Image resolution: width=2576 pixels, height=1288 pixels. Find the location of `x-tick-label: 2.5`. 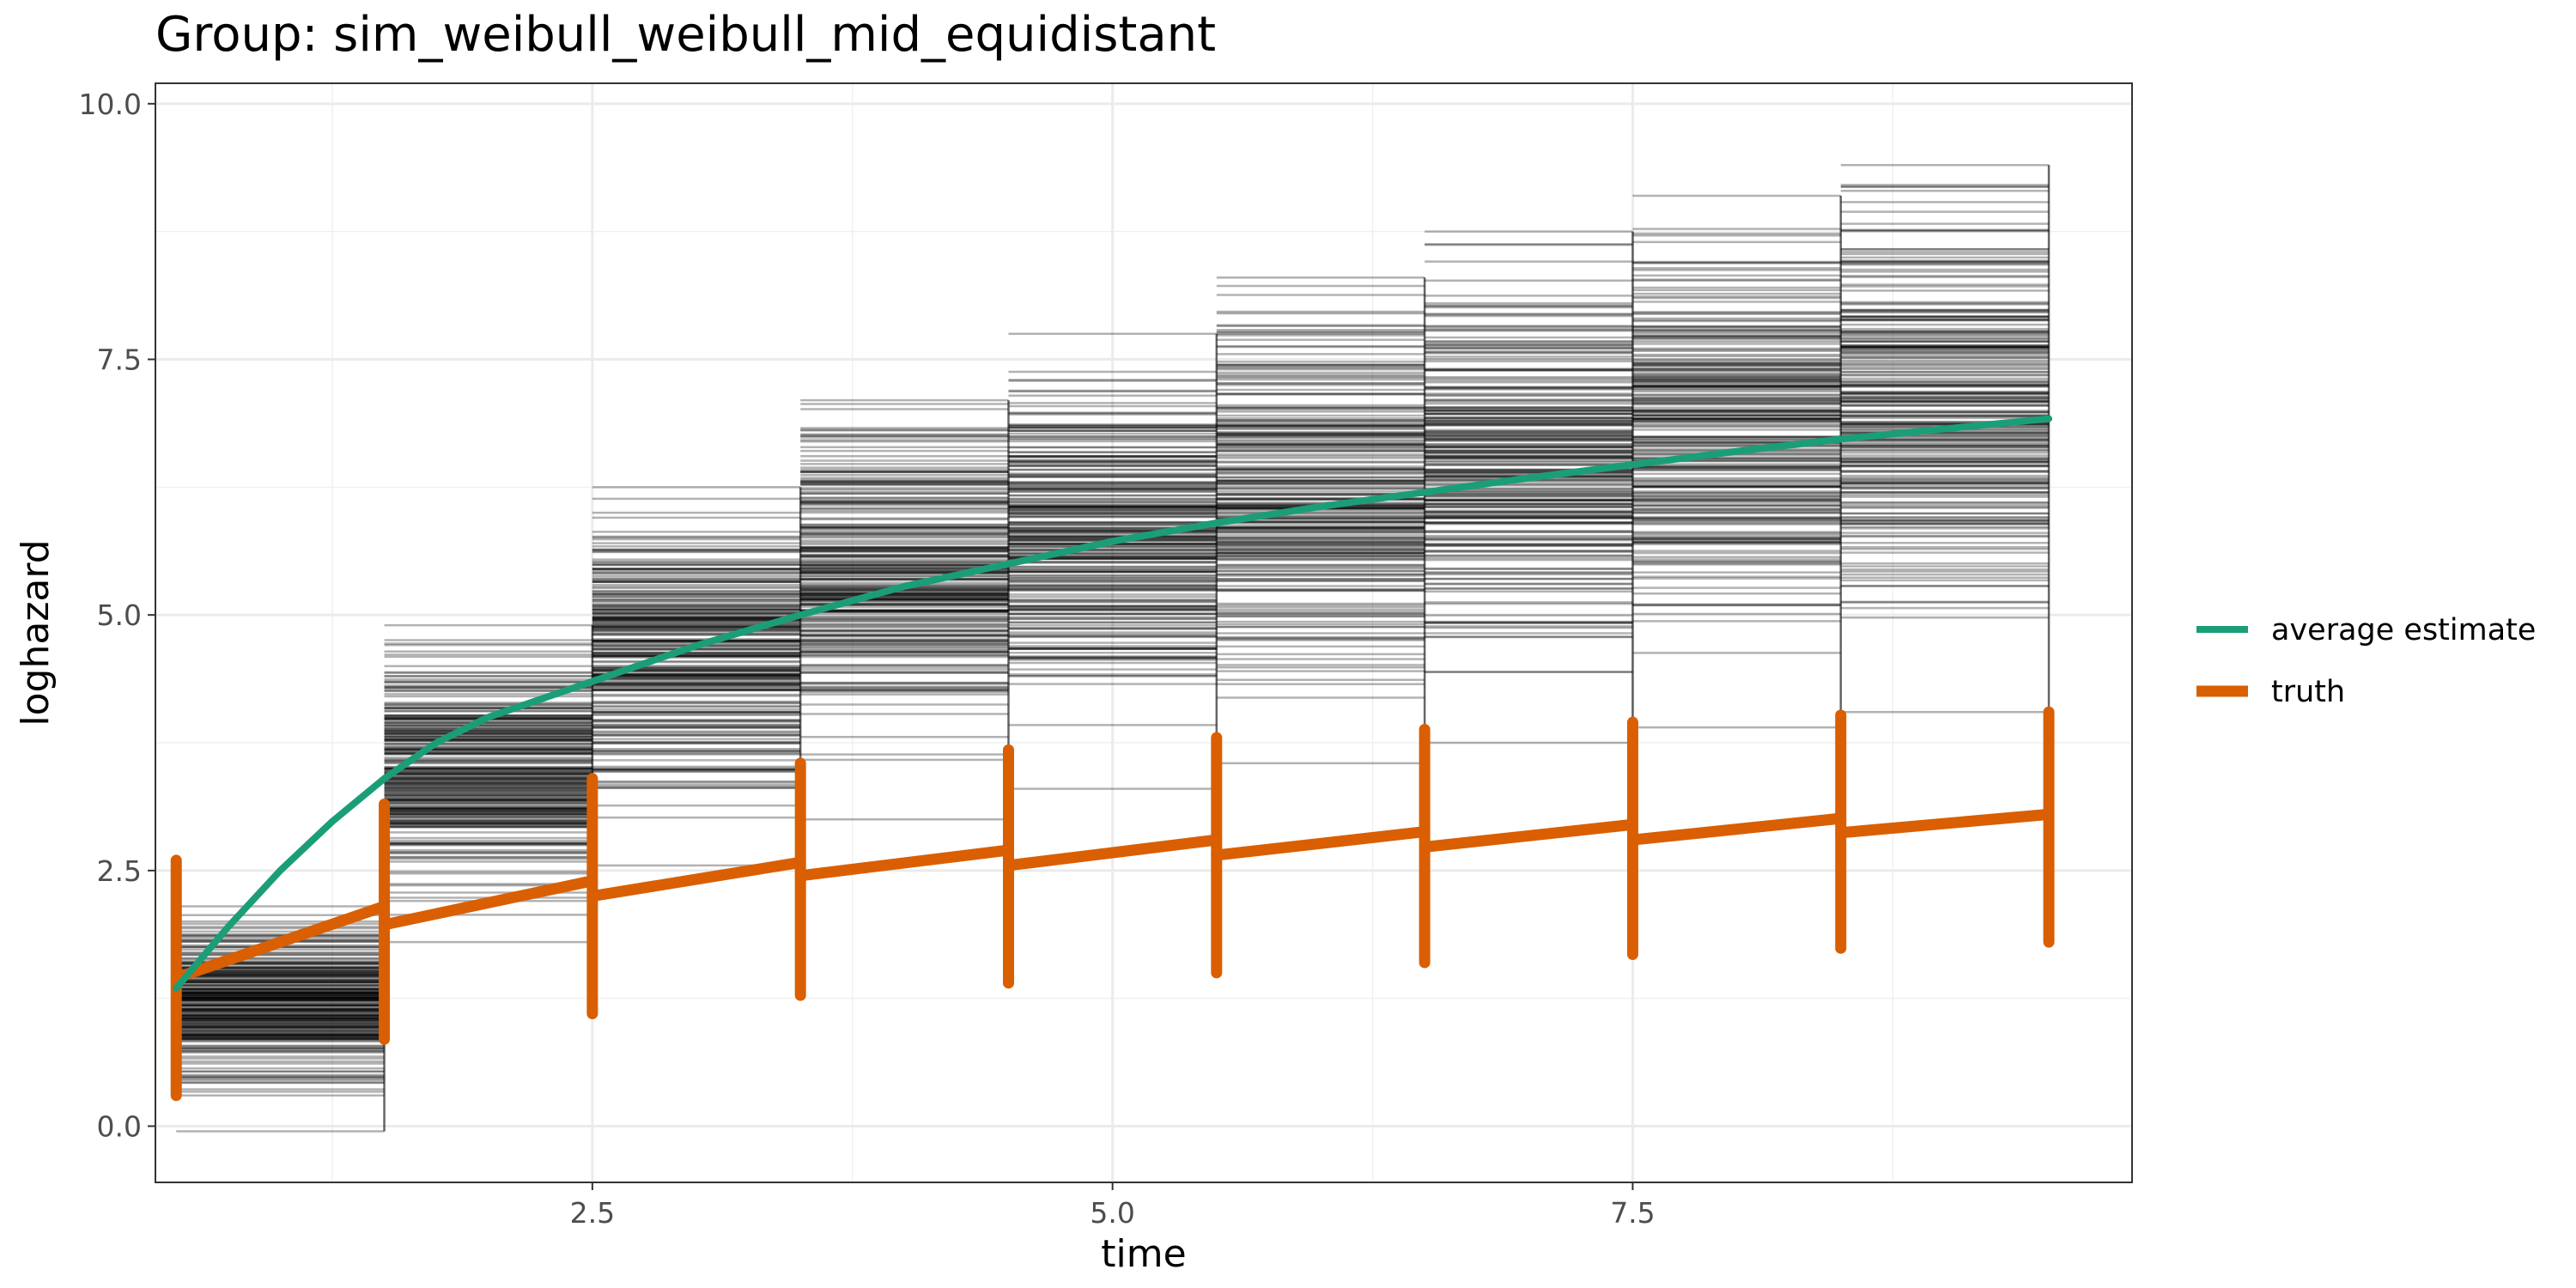

x-tick-label: 2.5 is located at coordinates (592, 1213).